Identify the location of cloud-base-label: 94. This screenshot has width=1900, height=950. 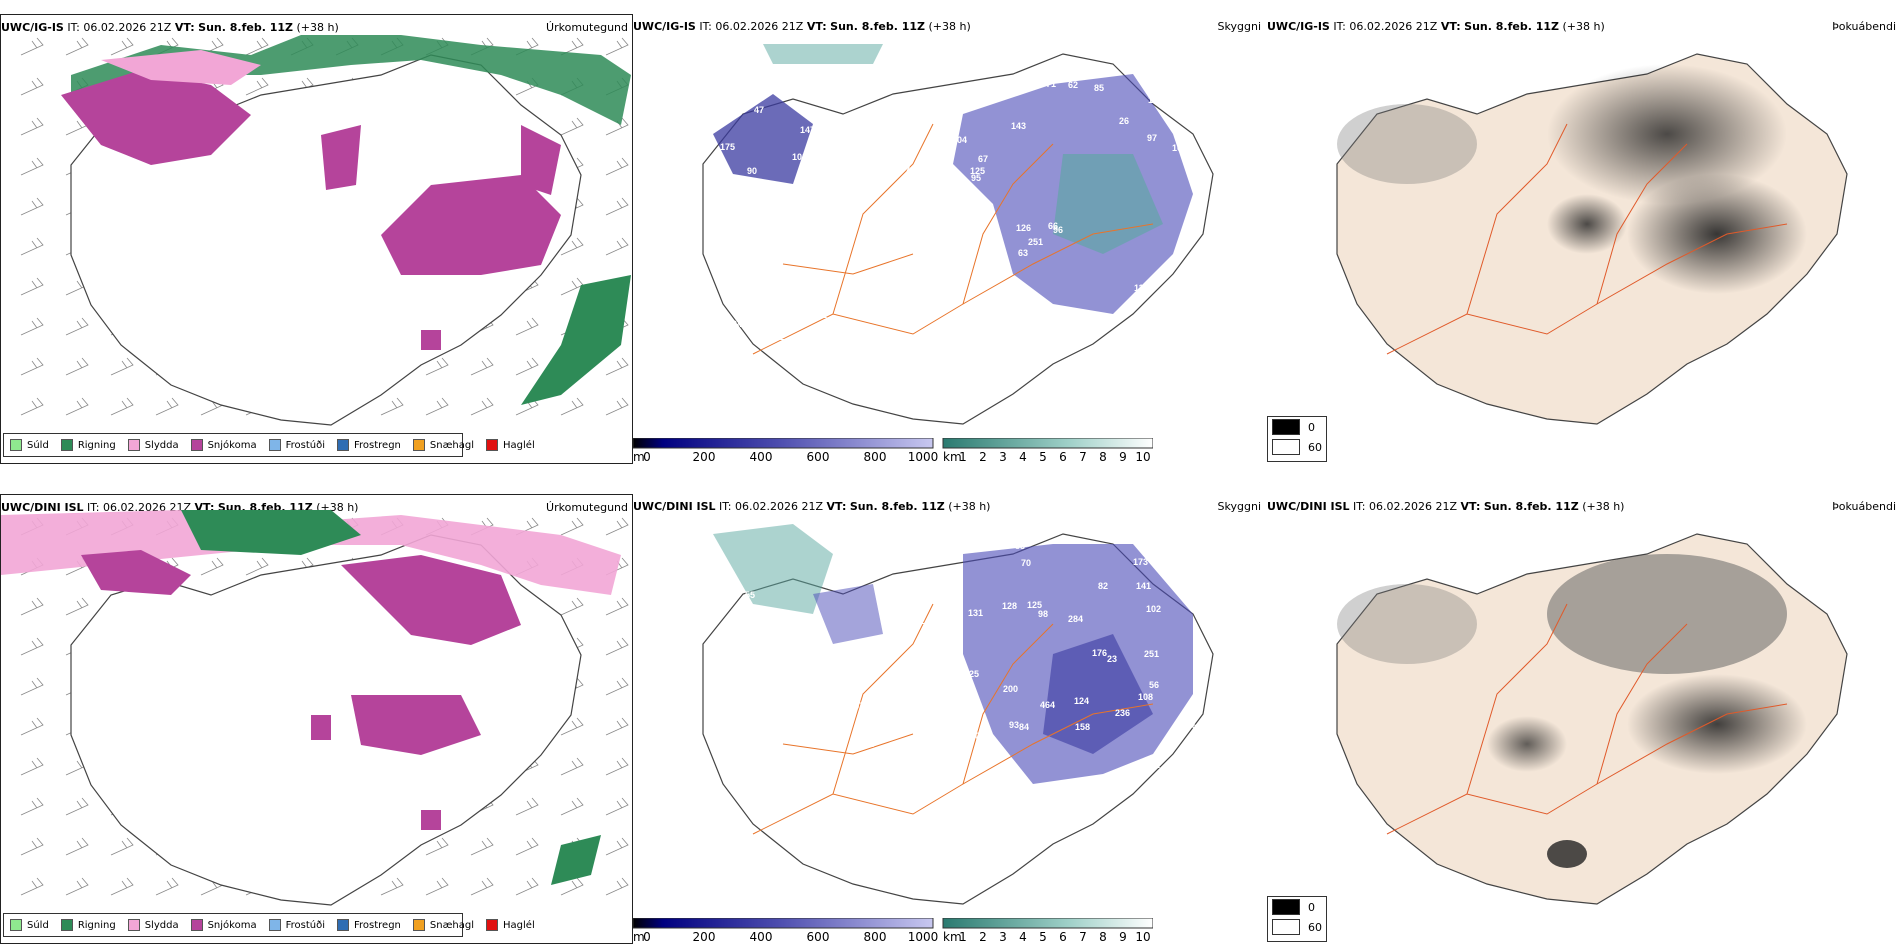
(737, 324).